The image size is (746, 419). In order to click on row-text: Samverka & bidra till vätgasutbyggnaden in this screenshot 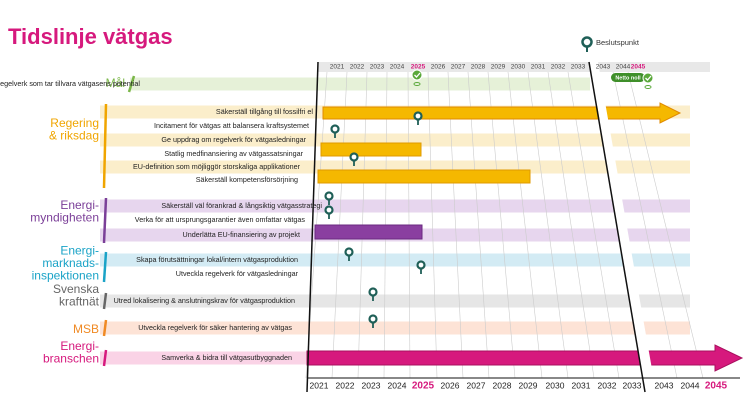, I will do `click(226, 357)`.